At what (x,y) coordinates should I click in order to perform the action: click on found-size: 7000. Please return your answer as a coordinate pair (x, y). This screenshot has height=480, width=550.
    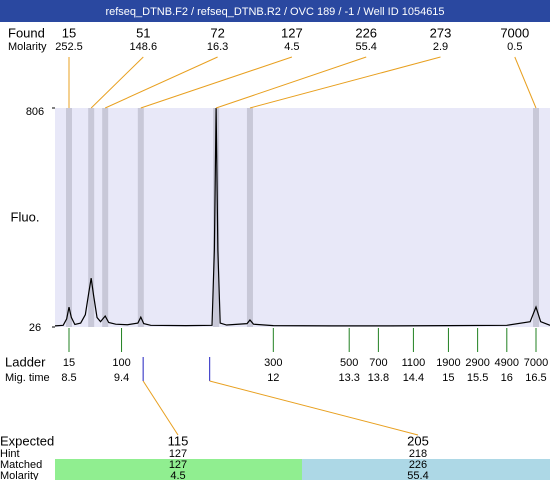
    Looking at the image, I should click on (514, 32).